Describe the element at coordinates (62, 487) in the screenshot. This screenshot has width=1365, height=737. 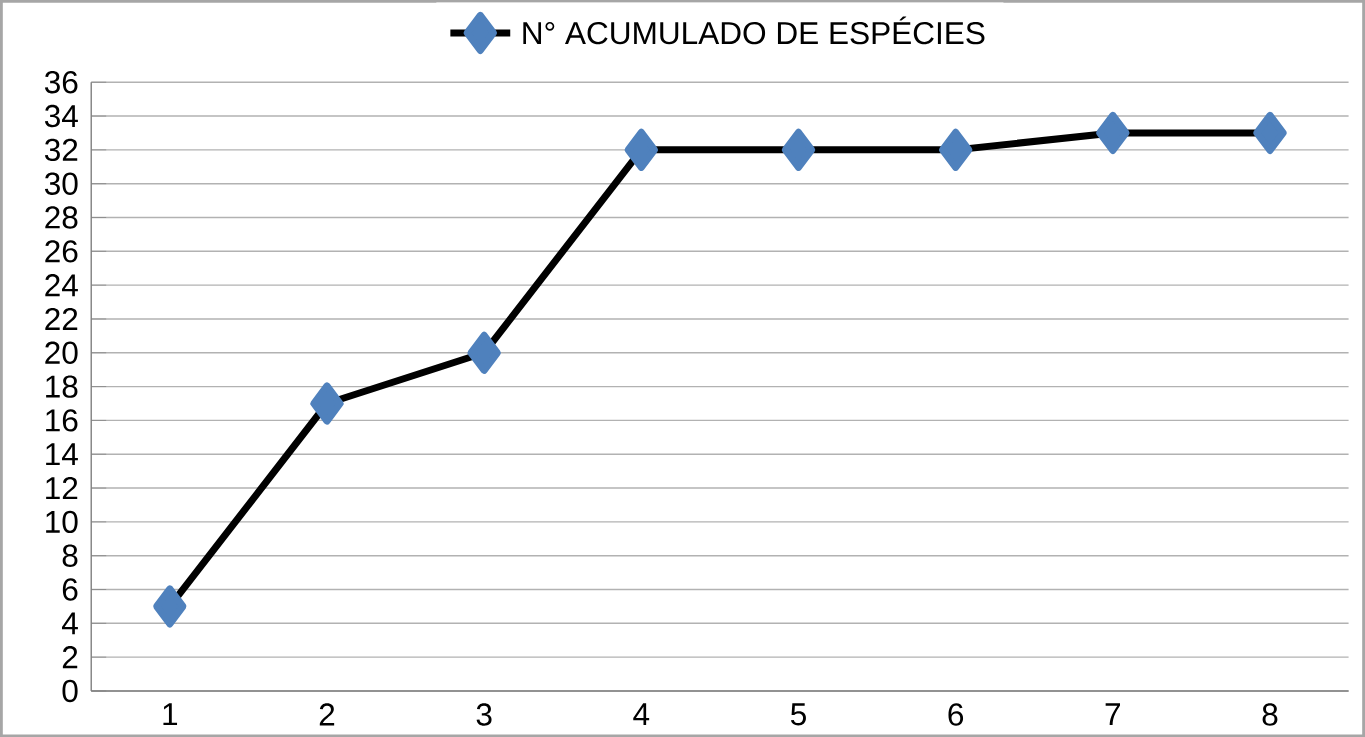
I see `y-tick-label: 12` at that location.